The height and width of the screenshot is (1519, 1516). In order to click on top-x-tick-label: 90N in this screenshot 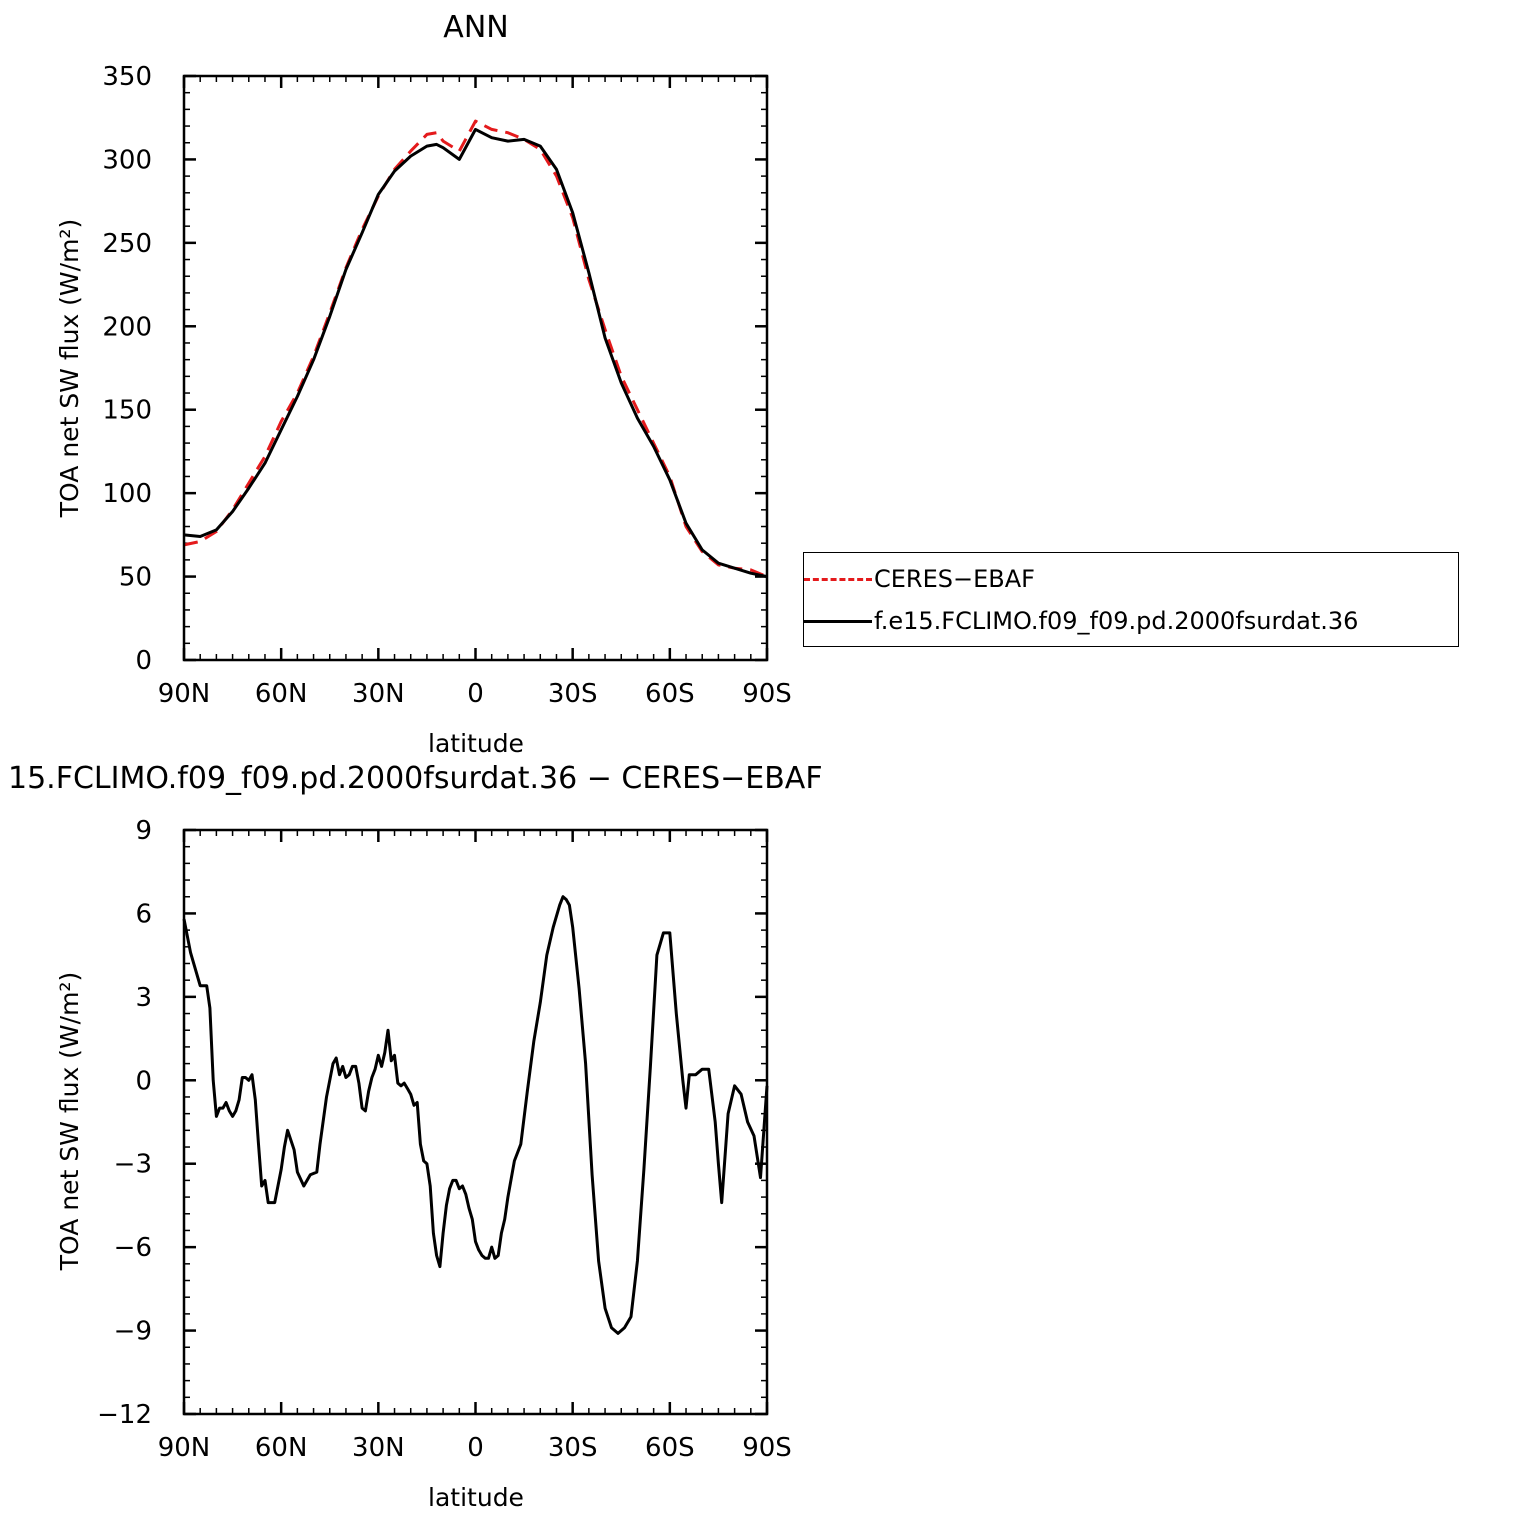, I will do `click(184, 694)`.